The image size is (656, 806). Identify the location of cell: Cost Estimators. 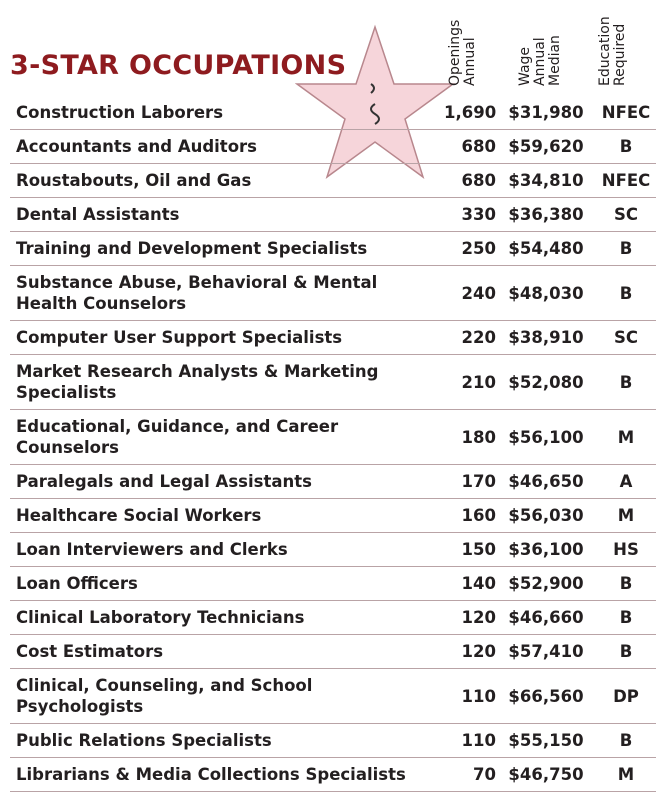
(90, 651).